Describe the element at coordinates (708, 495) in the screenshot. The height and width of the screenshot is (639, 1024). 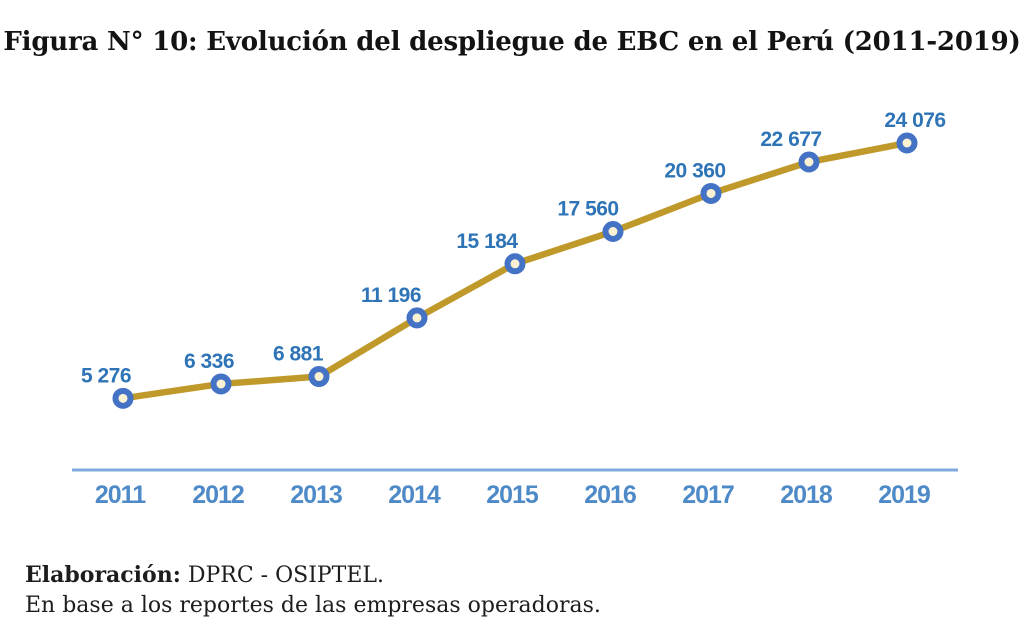
I see `x-axis-tick-label: 2017` at that location.